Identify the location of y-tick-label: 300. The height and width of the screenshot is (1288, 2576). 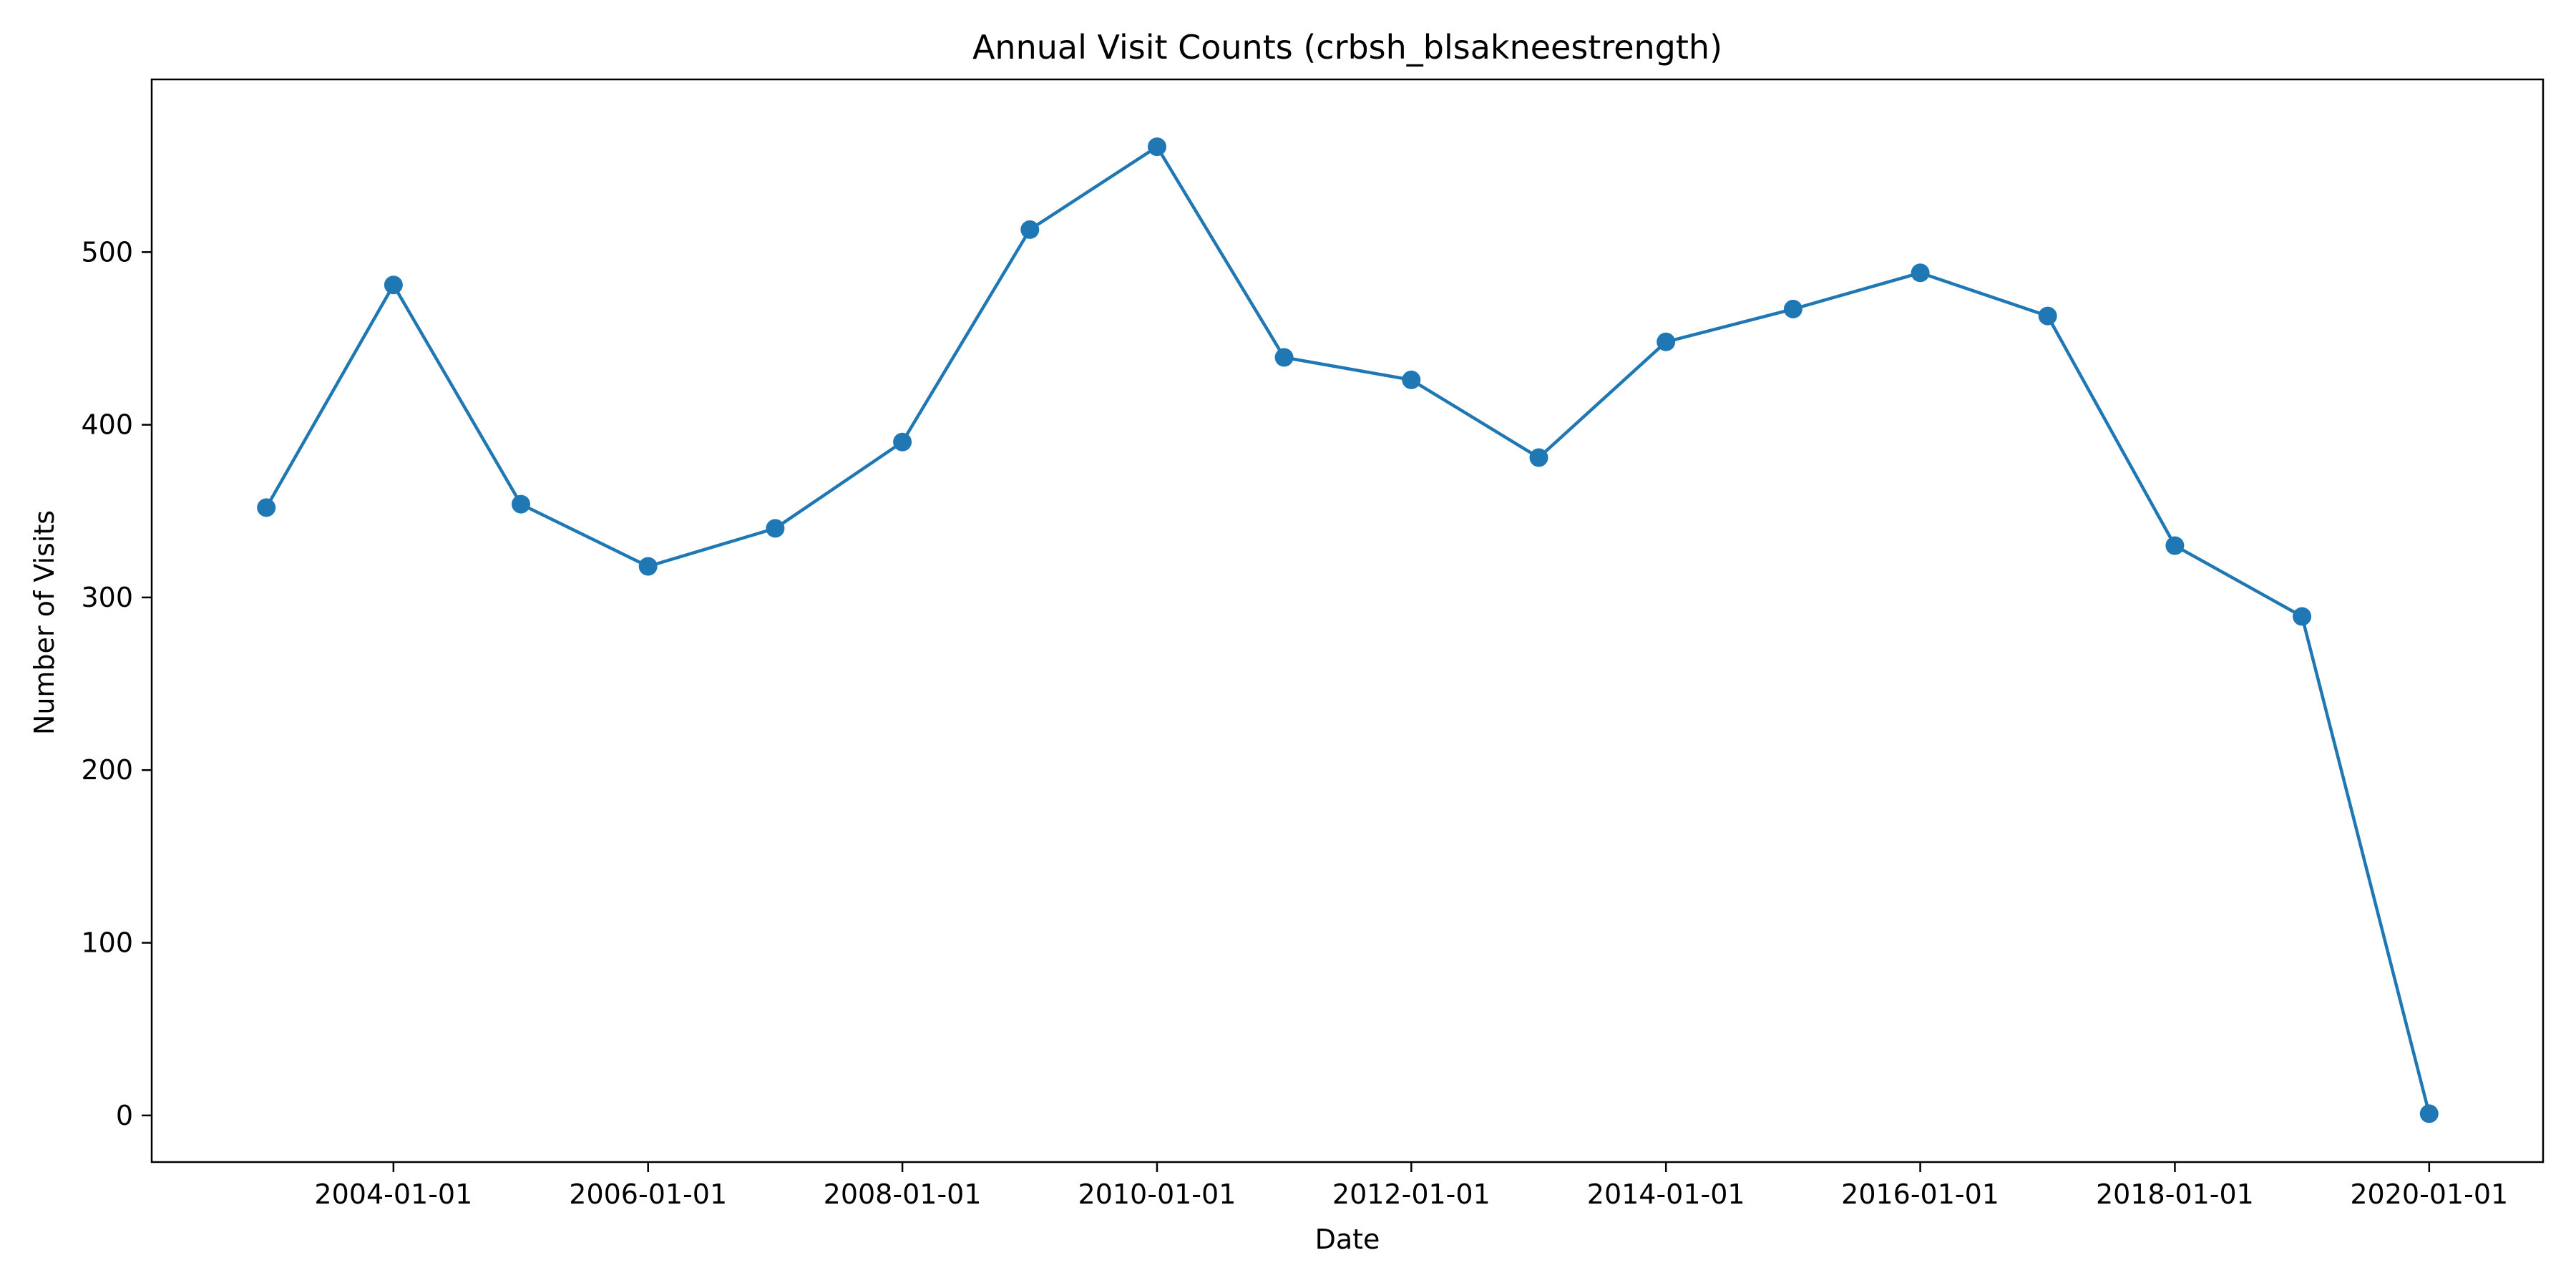
(107, 597).